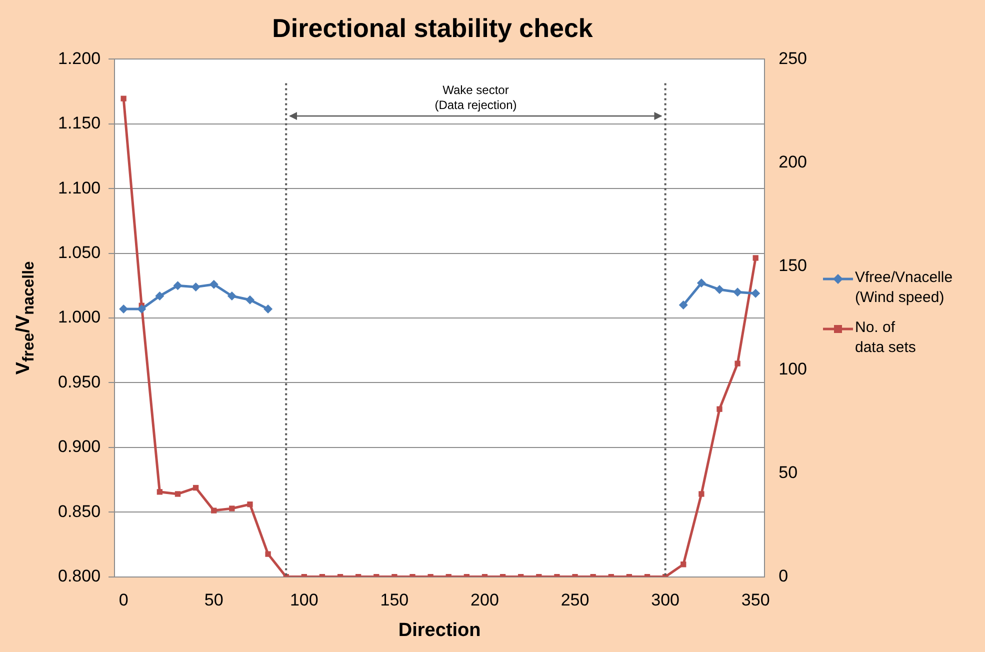 Image resolution: width=985 pixels, height=652 pixels. I want to click on y2-tick-label: 150, so click(793, 265).